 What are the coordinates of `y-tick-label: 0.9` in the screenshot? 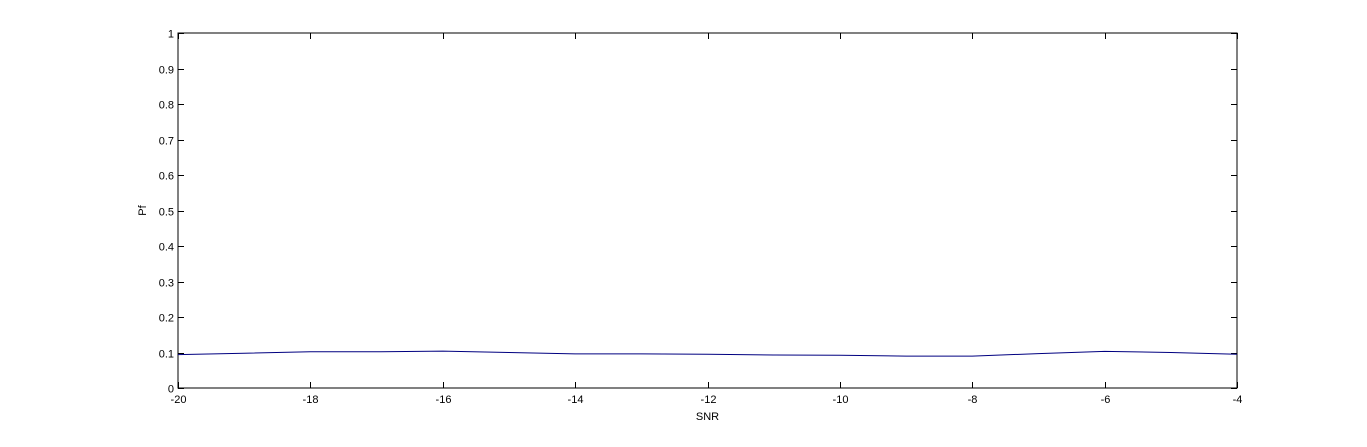 It's located at (166, 71).